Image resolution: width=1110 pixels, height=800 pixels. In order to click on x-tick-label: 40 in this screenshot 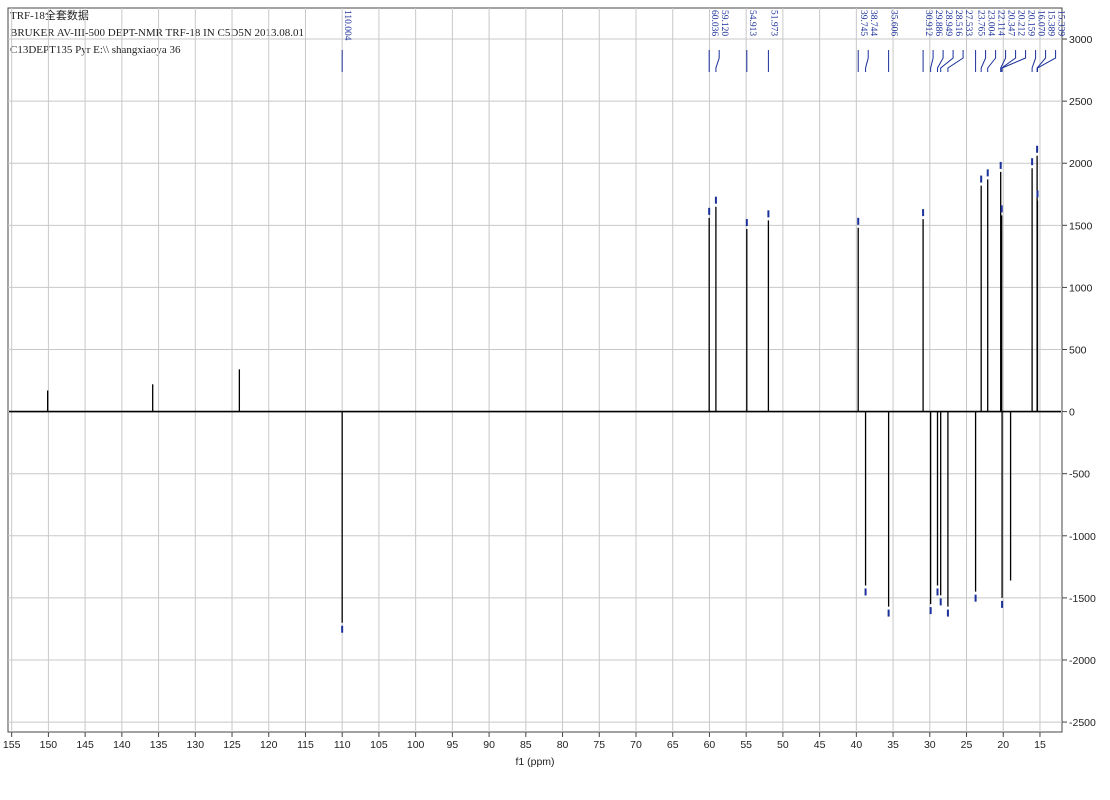, I will do `click(856, 745)`.